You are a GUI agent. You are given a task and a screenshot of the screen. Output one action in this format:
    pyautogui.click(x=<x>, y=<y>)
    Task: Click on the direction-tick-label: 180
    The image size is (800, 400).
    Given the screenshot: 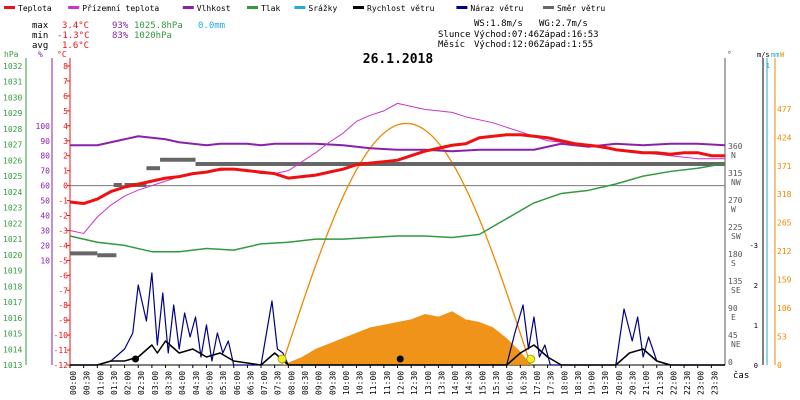 What is the action you would take?
    pyautogui.click(x=735, y=254)
    